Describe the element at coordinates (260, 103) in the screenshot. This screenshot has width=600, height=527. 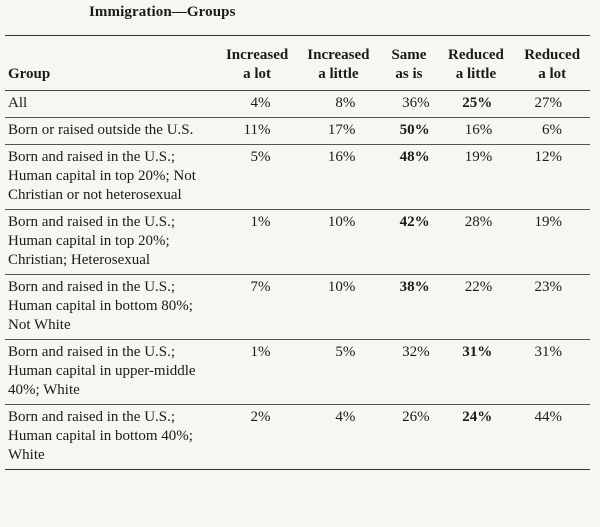
I see `increased-a-lot-cell: 4%` at that location.